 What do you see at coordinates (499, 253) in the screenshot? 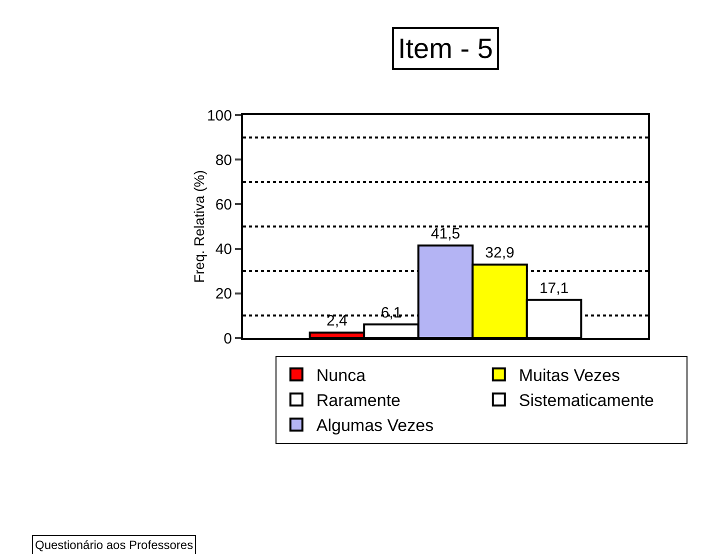
I see `data-label: 32,9` at bounding box center [499, 253].